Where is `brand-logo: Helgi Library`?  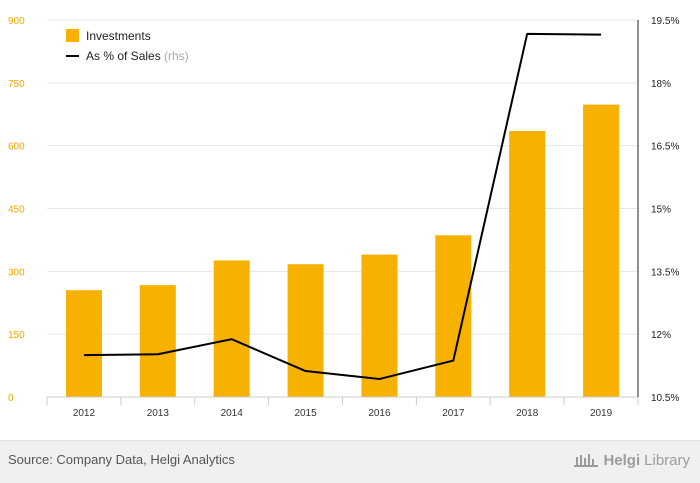
brand-logo: Helgi Library is located at coordinates (631, 460).